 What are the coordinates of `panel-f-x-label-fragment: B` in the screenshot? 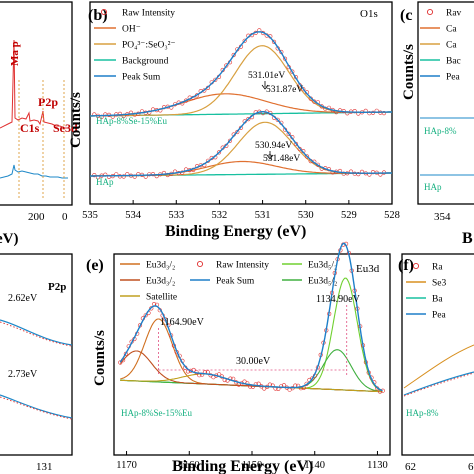 It's located at (470, 473).